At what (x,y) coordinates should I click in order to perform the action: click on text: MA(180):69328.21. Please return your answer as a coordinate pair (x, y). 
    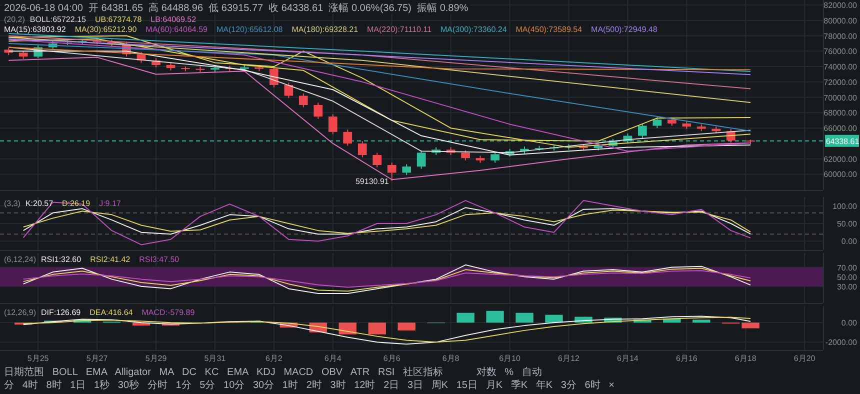
    Looking at the image, I should click on (325, 29).